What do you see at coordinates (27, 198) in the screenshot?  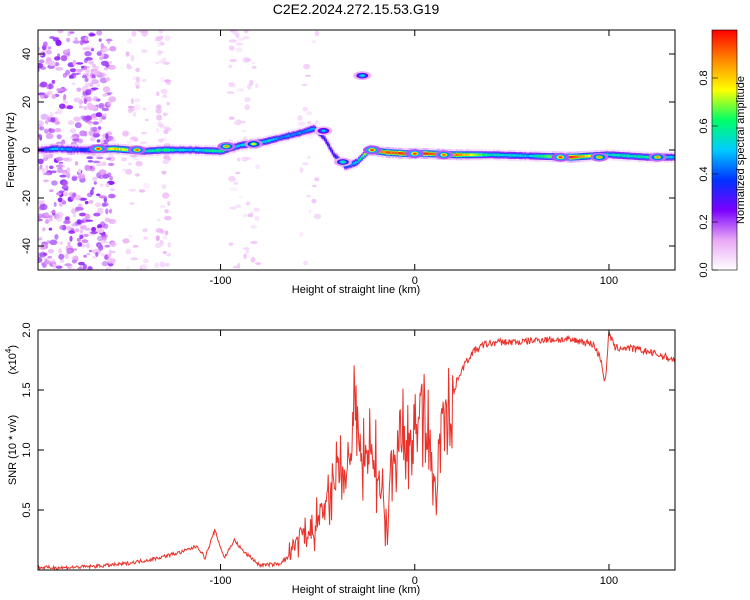 I see `spectrogram-y-tick-label: -20` at bounding box center [27, 198].